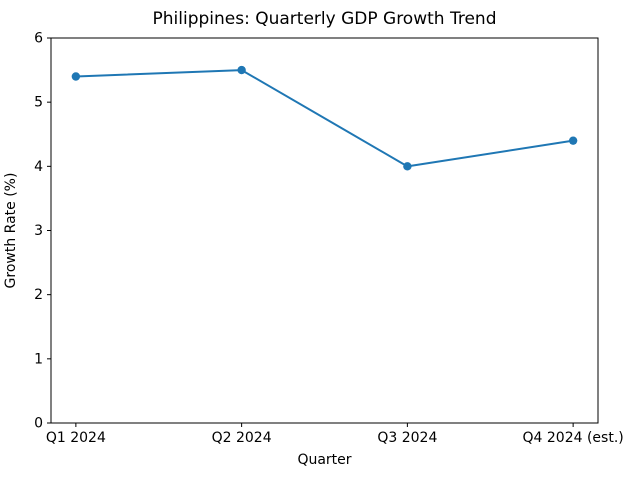  What do you see at coordinates (242, 438) in the screenshot?
I see `x-tick-label: Q2 2024` at bounding box center [242, 438].